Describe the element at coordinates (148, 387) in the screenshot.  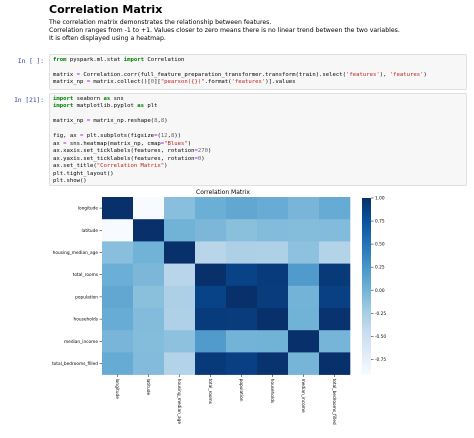
I see `x-tick-label: latitude` at that location.